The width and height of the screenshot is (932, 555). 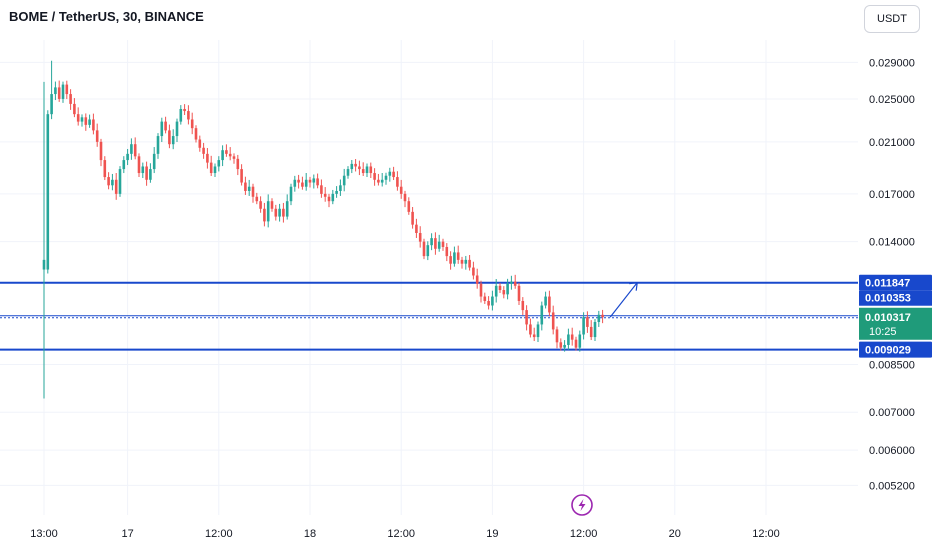 I want to click on x-tick-label: 19, so click(x=492, y=534).